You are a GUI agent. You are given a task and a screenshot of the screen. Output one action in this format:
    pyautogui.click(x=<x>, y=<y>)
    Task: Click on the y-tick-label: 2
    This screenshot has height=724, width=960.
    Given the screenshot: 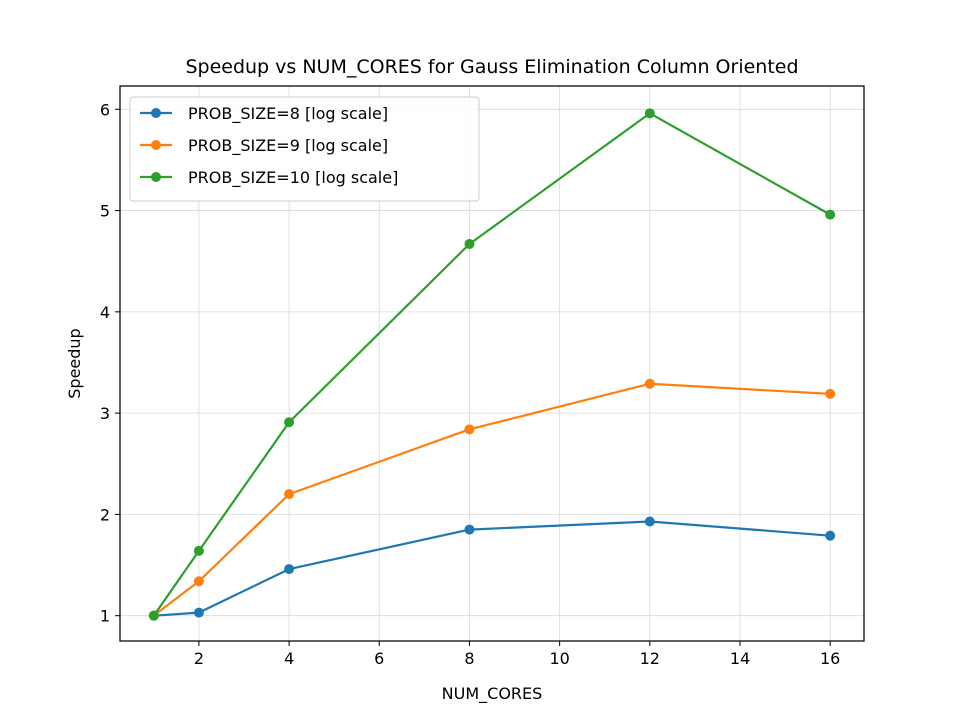 What is the action you would take?
    pyautogui.click(x=105, y=514)
    